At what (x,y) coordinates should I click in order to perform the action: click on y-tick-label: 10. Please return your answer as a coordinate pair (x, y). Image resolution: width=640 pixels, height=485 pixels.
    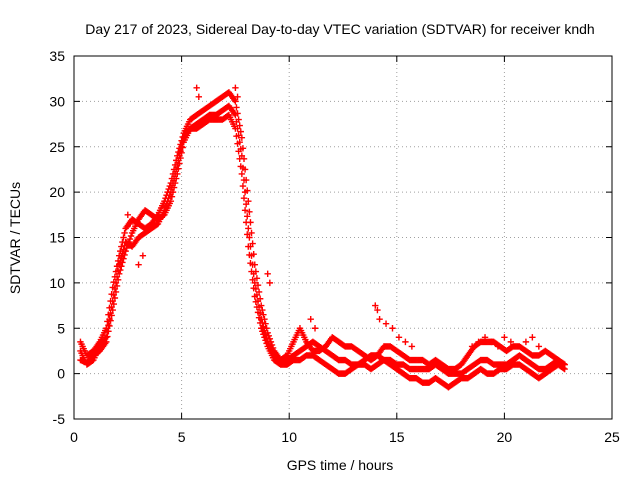
    Looking at the image, I should click on (57, 283).